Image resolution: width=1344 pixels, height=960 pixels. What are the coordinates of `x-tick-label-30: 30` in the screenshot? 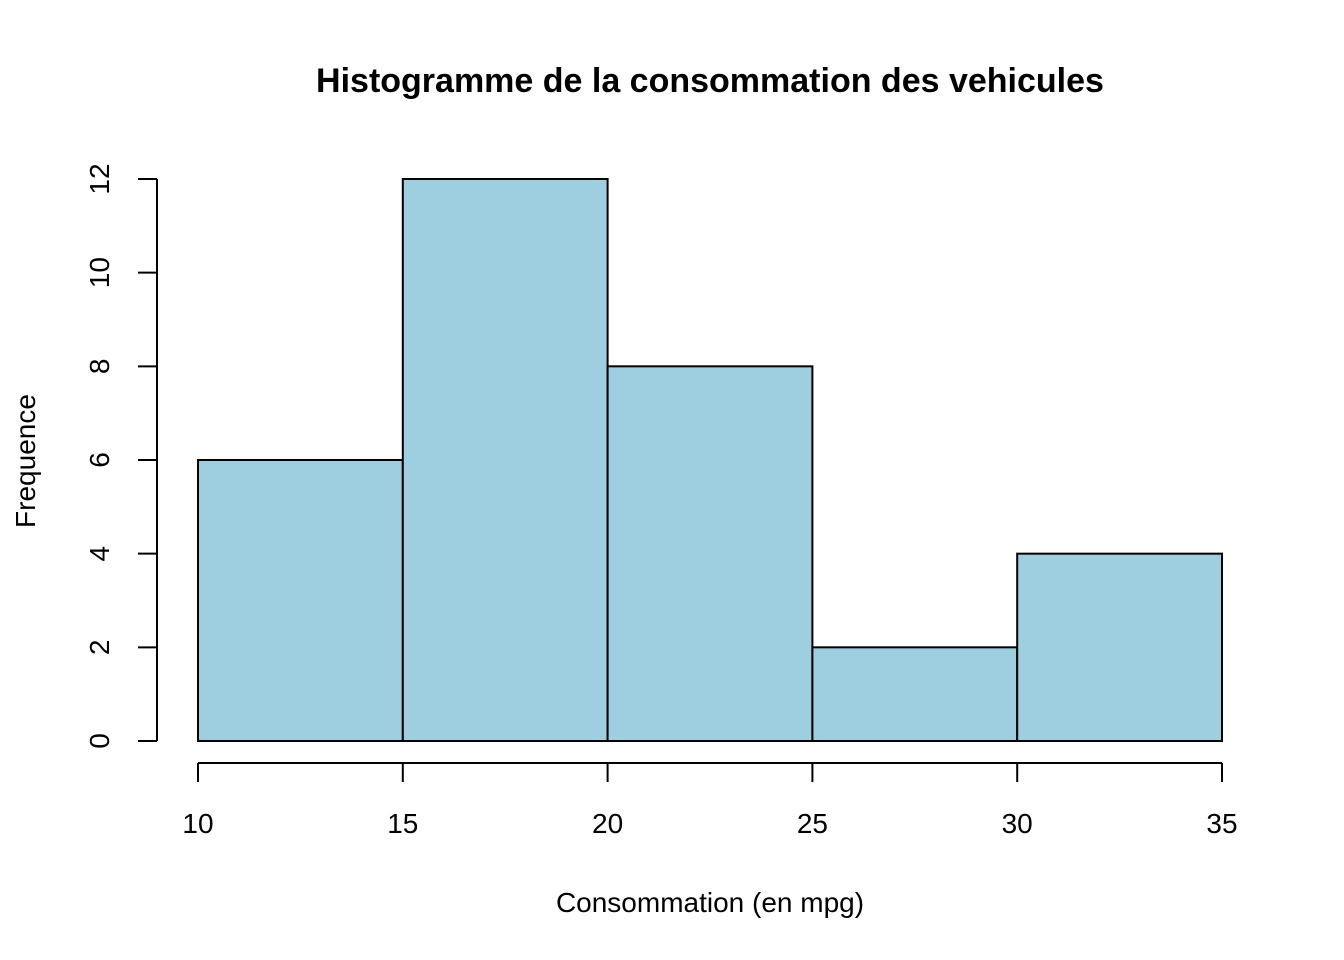 It's located at (1017, 823).